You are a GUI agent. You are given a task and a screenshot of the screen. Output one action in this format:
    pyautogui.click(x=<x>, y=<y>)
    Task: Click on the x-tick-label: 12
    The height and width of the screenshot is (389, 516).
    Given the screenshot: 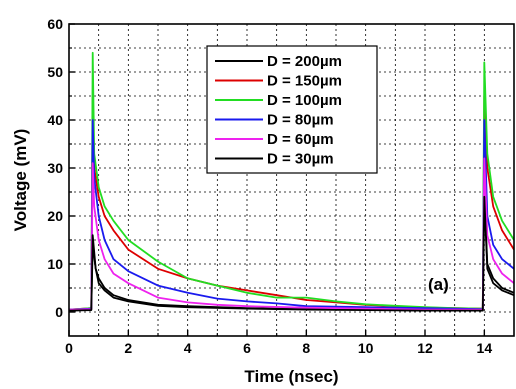 What is the action you would take?
    pyautogui.click(x=425, y=348)
    